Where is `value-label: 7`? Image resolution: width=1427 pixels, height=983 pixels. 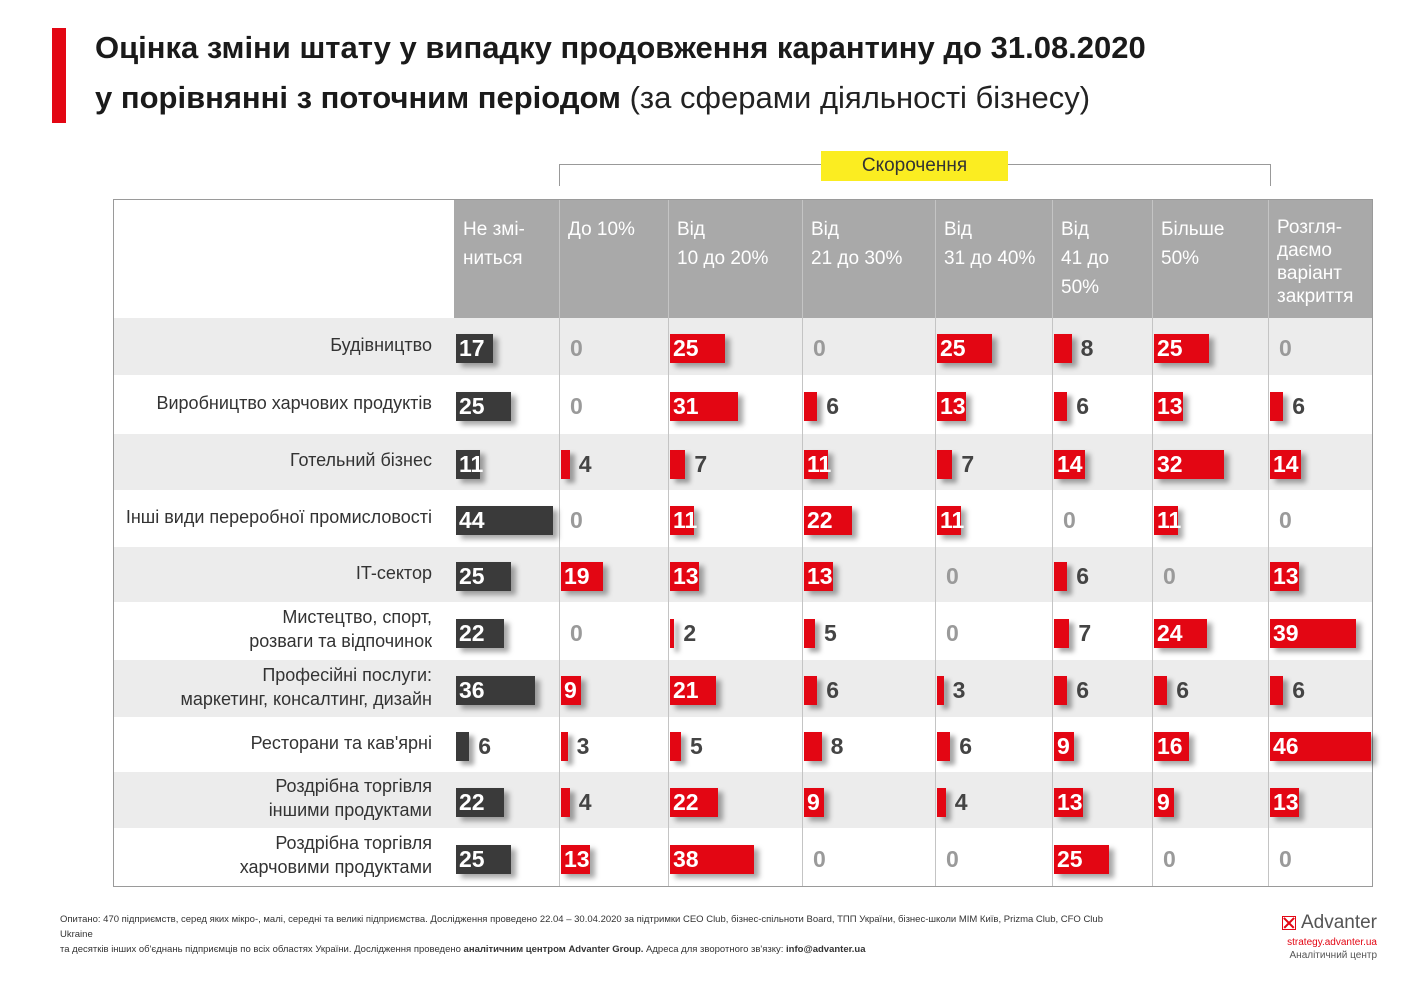
value-label: 7 is located at coordinates (1085, 632).